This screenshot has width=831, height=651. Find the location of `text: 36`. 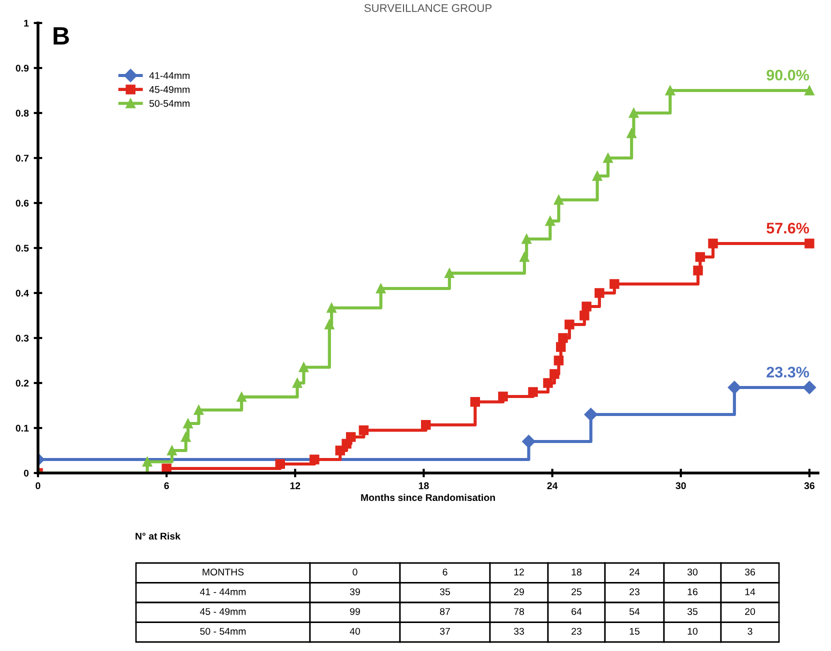

text: 36 is located at coordinates (749, 572).